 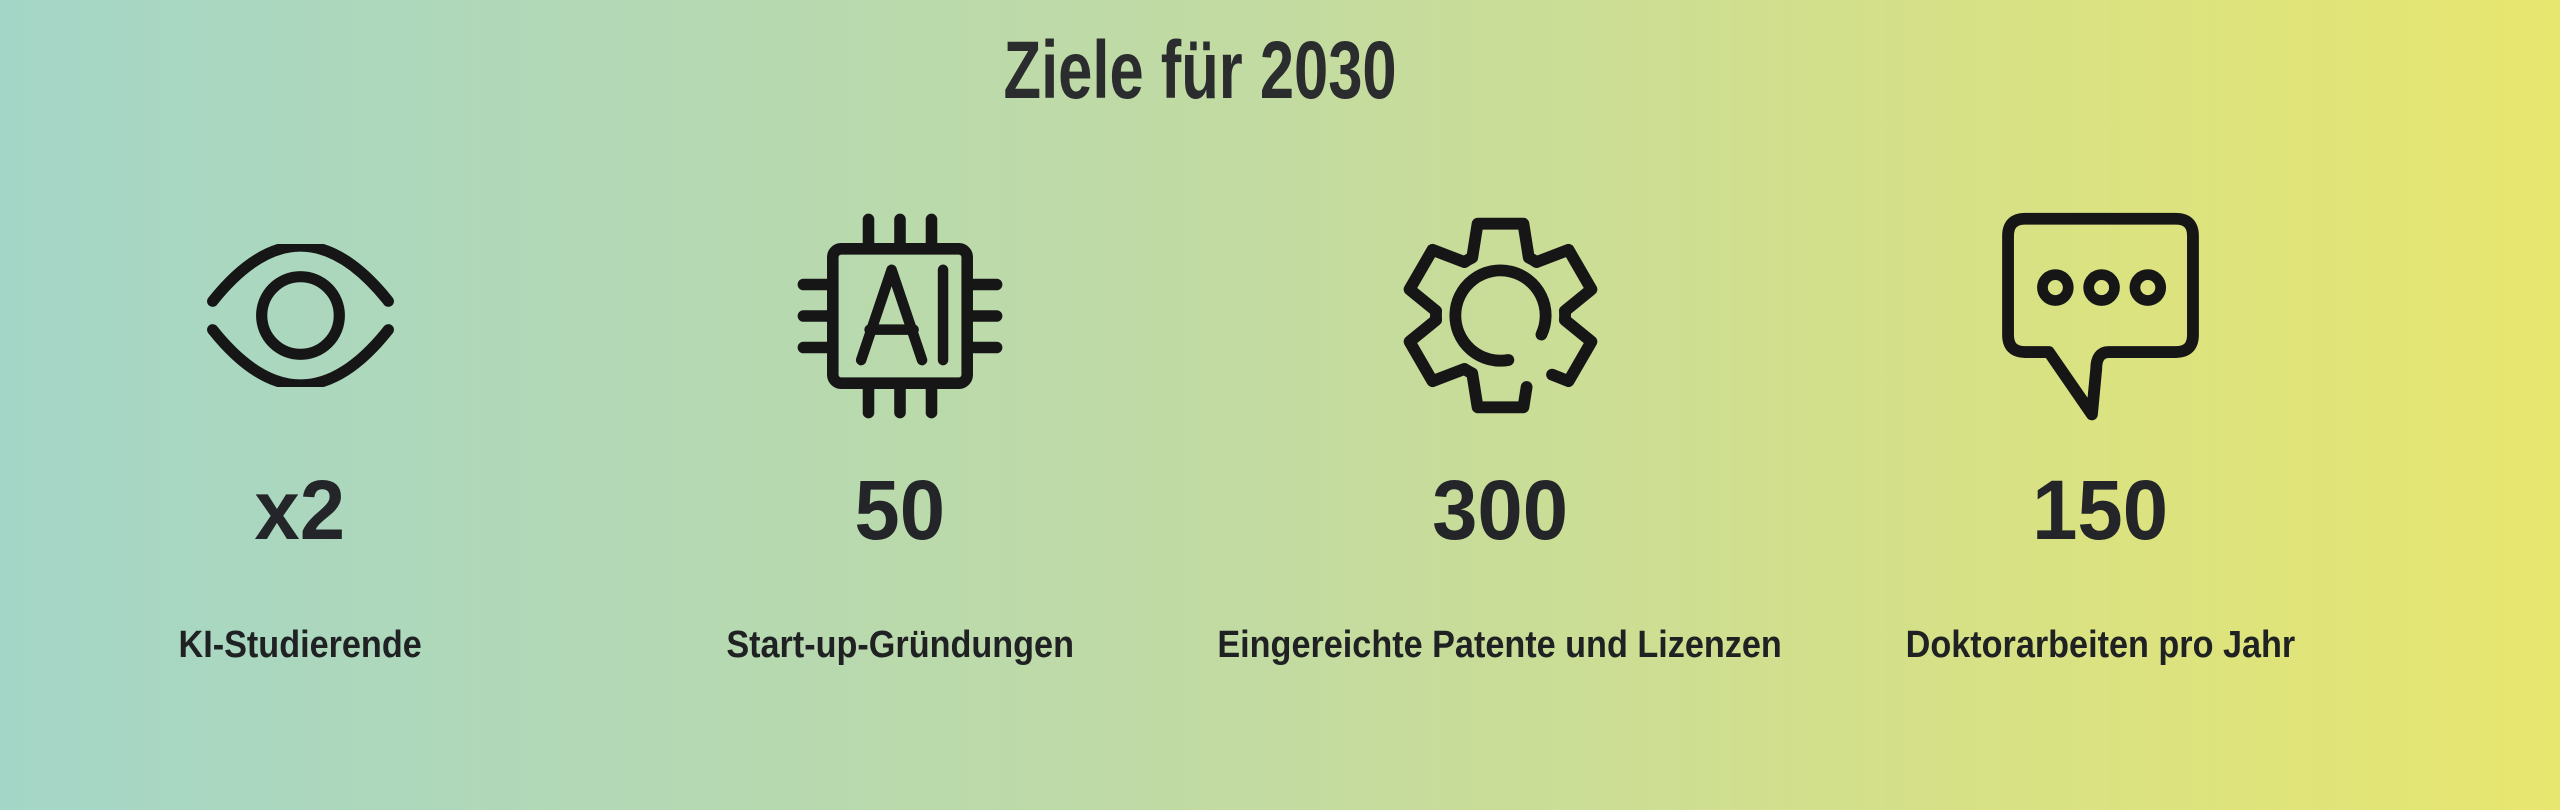 What do you see at coordinates (900, 436) in the screenshot?
I see `stat-column-startups: 50 Start-up-Gründungen` at bounding box center [900, 436].